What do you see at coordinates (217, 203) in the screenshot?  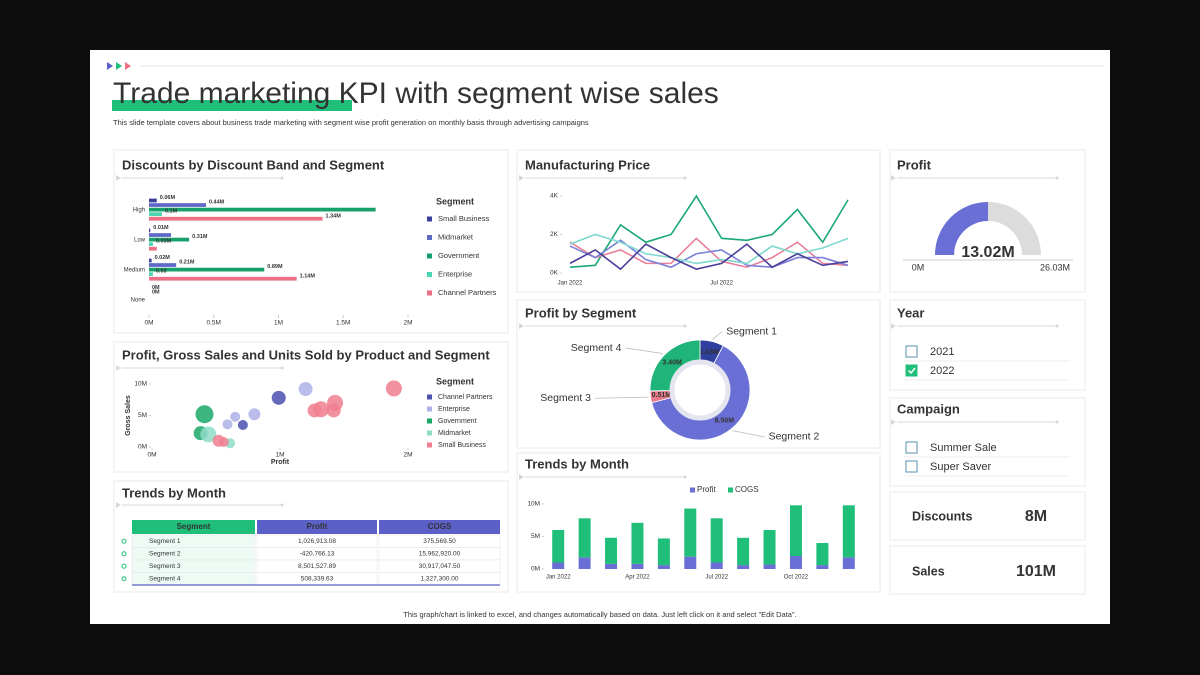 I see `value-label: 0.44M` at bounding box center [217, 203].